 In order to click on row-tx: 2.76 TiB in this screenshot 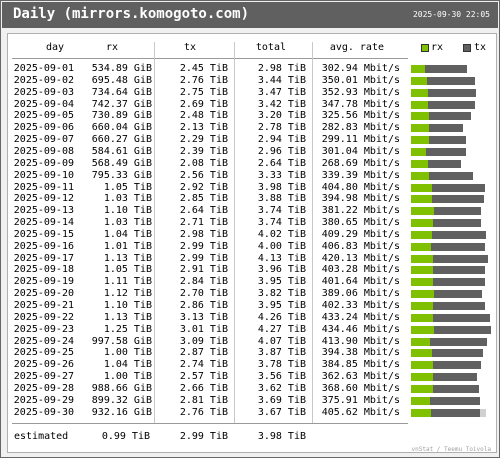, I will do `click(203, 412)`.